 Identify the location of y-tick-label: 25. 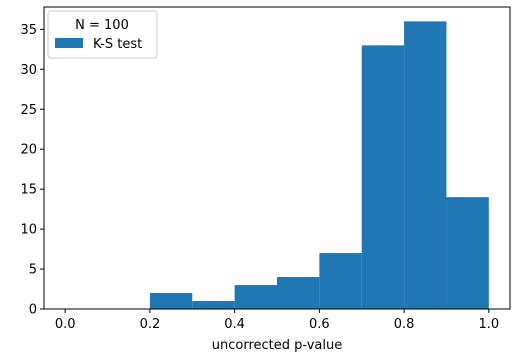
(28, 110).